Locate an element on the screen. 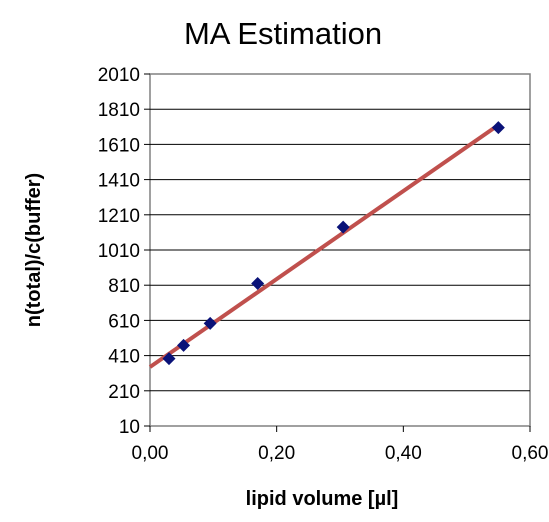 The width and height of the screenshot is (549, 522). y-tick-label: 1210 is located at coordinates (119, 216).